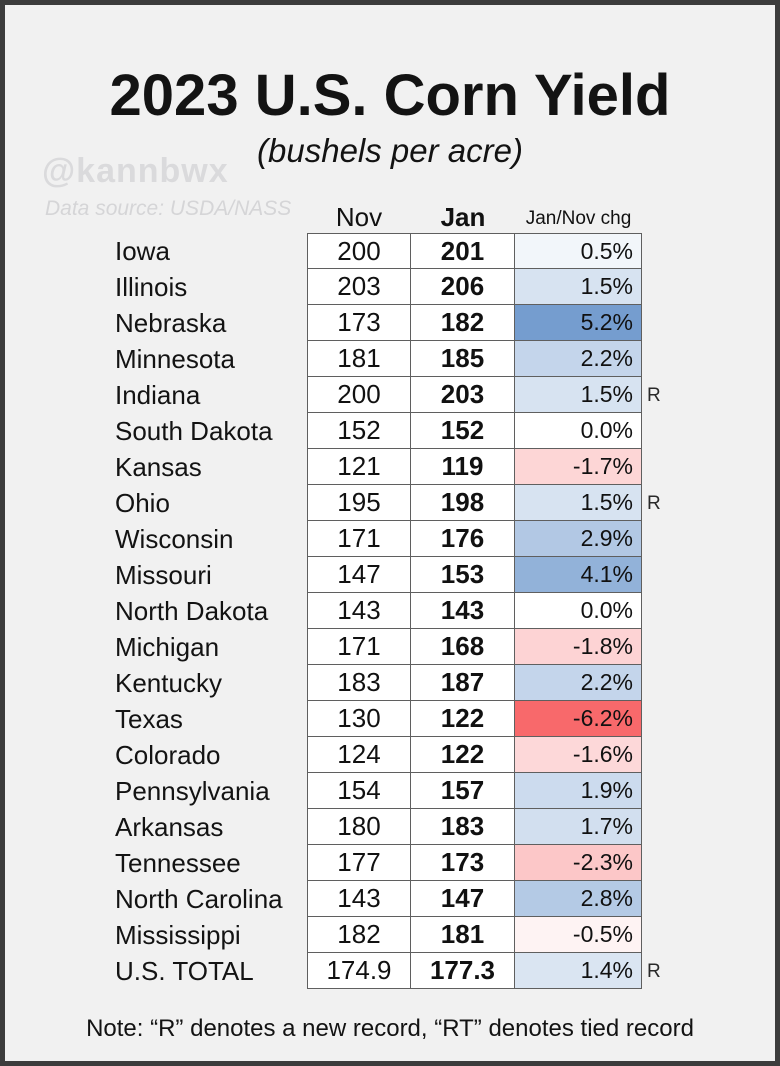 Image resolution: width=780 pixels, height=1066 pixels. What do you see at coordinates (463, 647) in the screenshot?
I see `jan-value: 168` at bounding box center [463, 647].